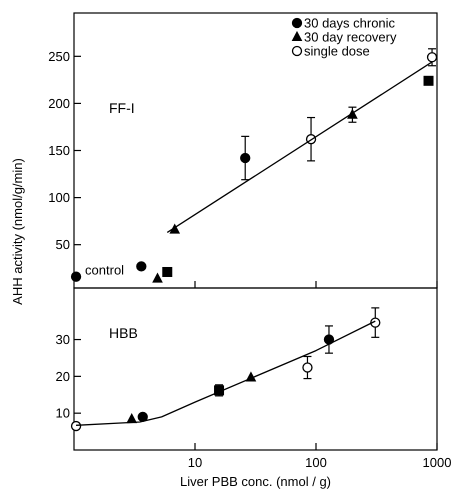 The height and width of the screenshot is (490, 457). Describe the element at coordinates (123, 333) in the screenshot. I see `annotation: HBB` at that location.